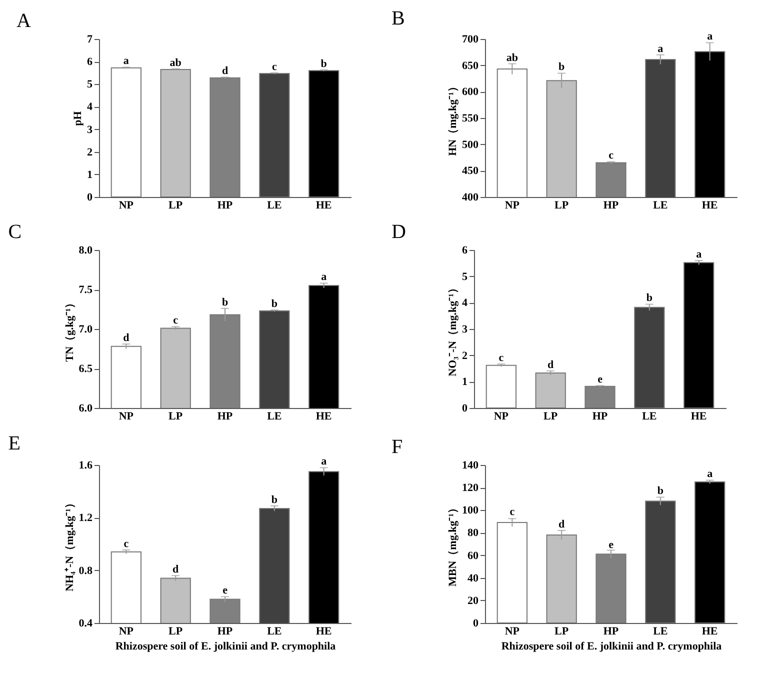 This screenshot has height=699, width=767. I want to click on y-axis-title: MBN（mg.kg⁻¹）, so click(453, 544).